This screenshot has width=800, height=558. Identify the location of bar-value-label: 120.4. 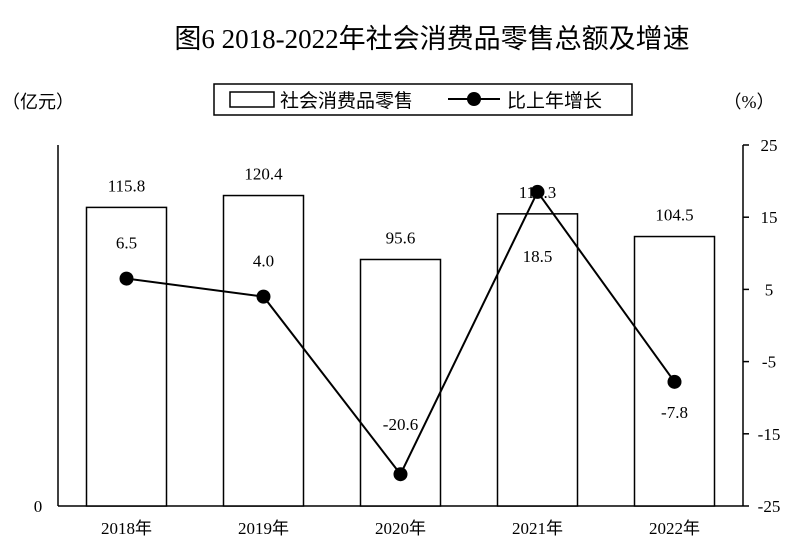
(263, 174).